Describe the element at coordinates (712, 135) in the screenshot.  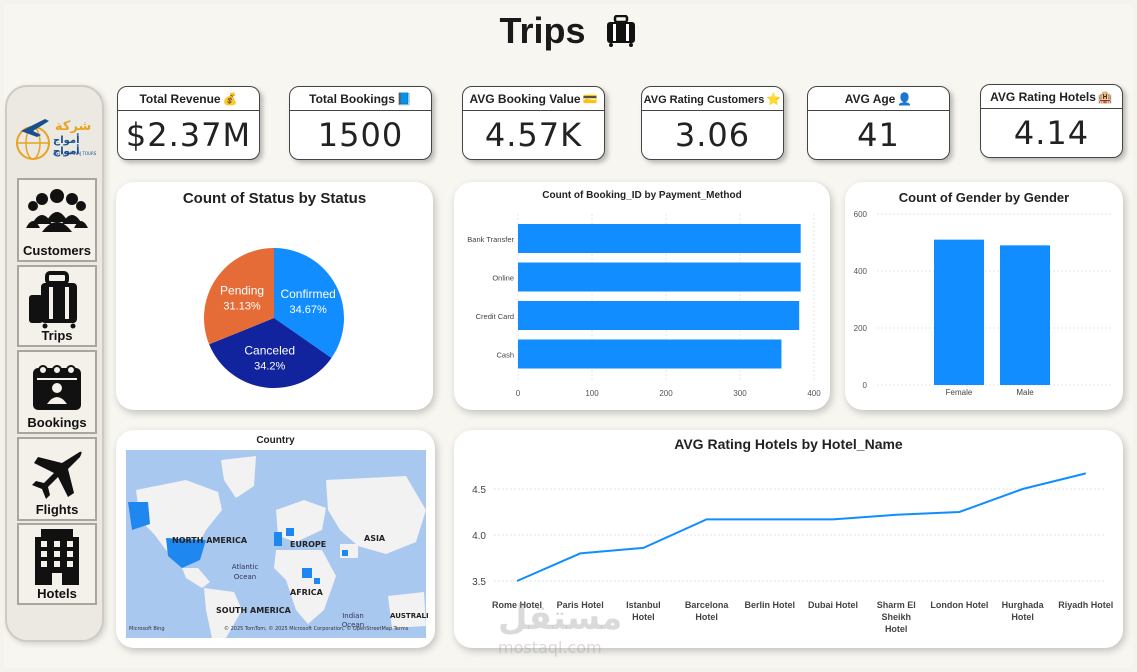
I see `kpi-value: 3.06` at that location.